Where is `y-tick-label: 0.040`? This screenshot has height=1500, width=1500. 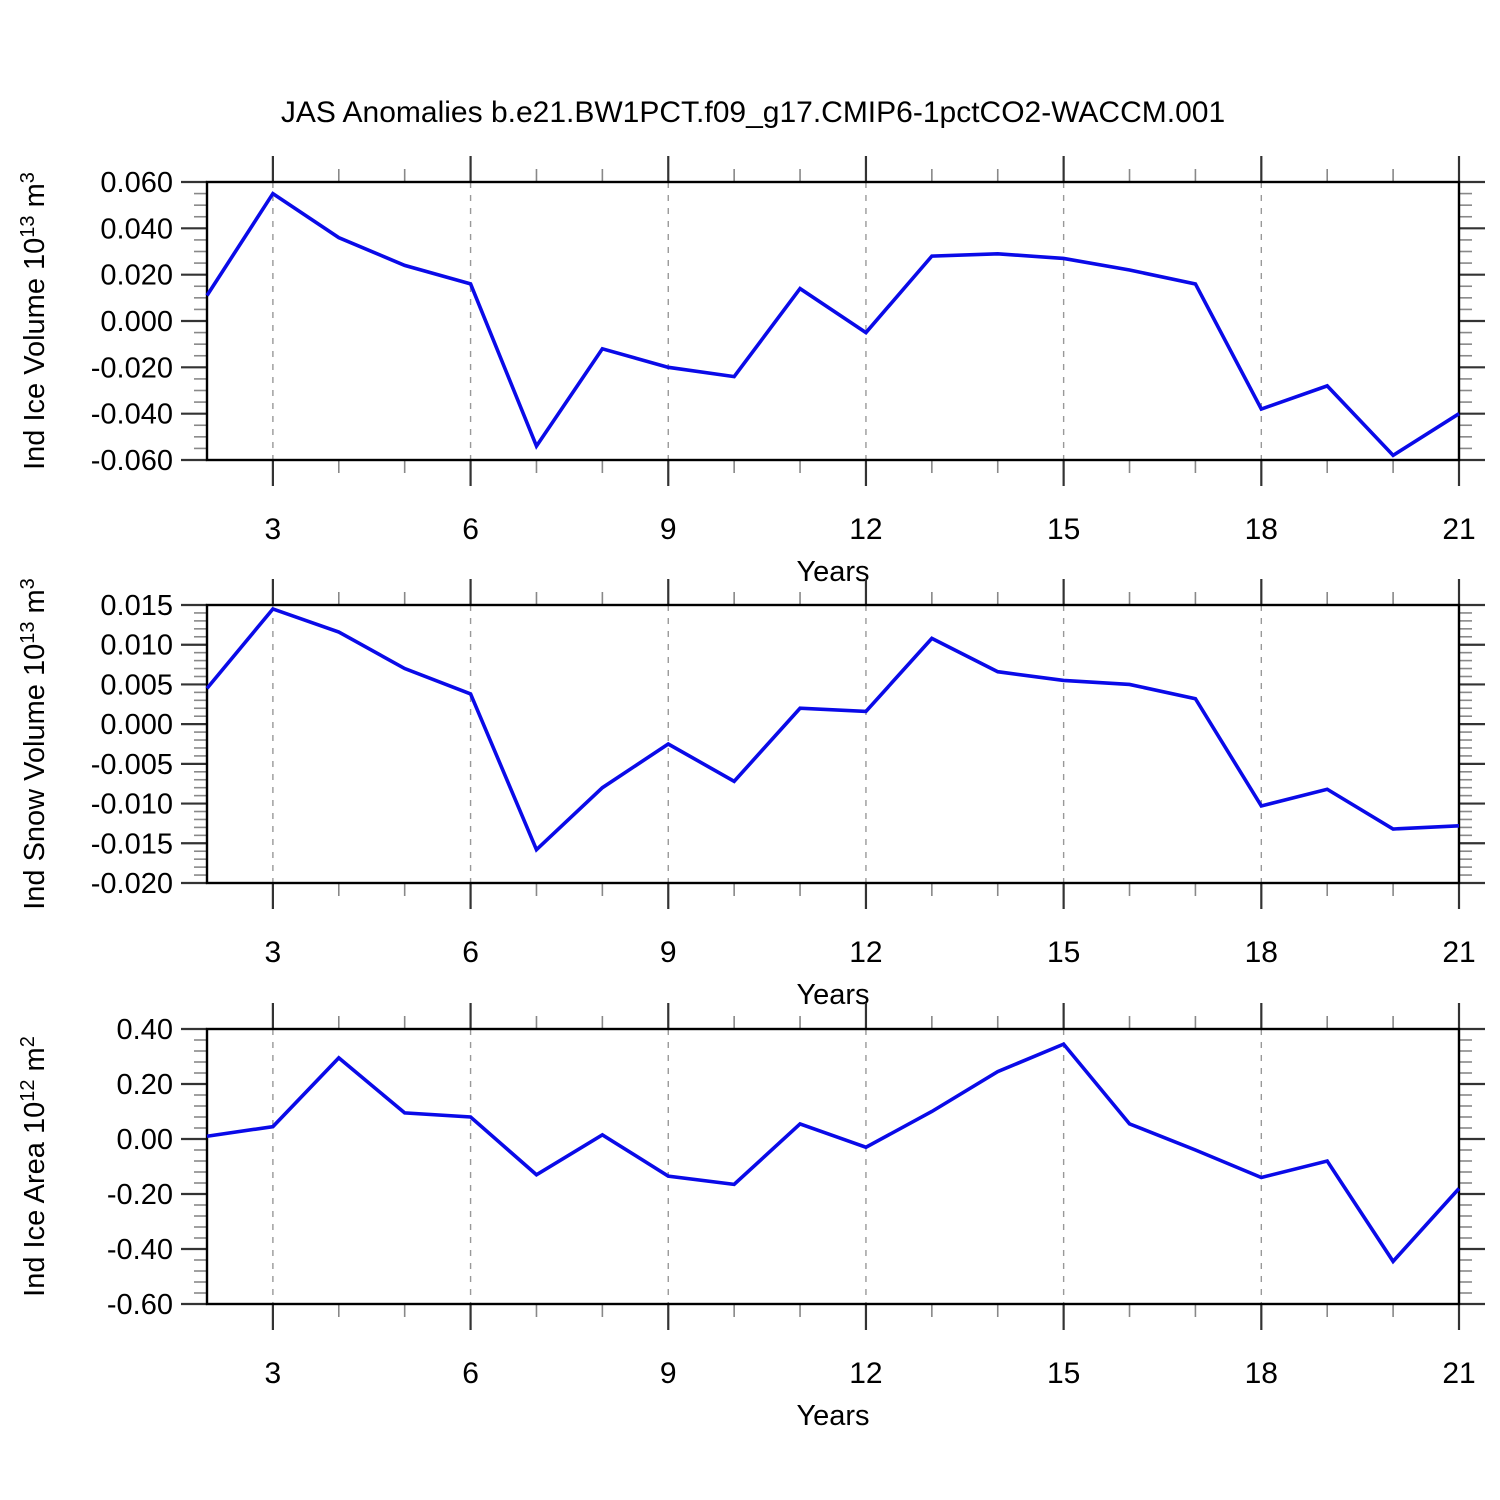 y-tick-label: 0.040 is located at coordinates (136, 229).